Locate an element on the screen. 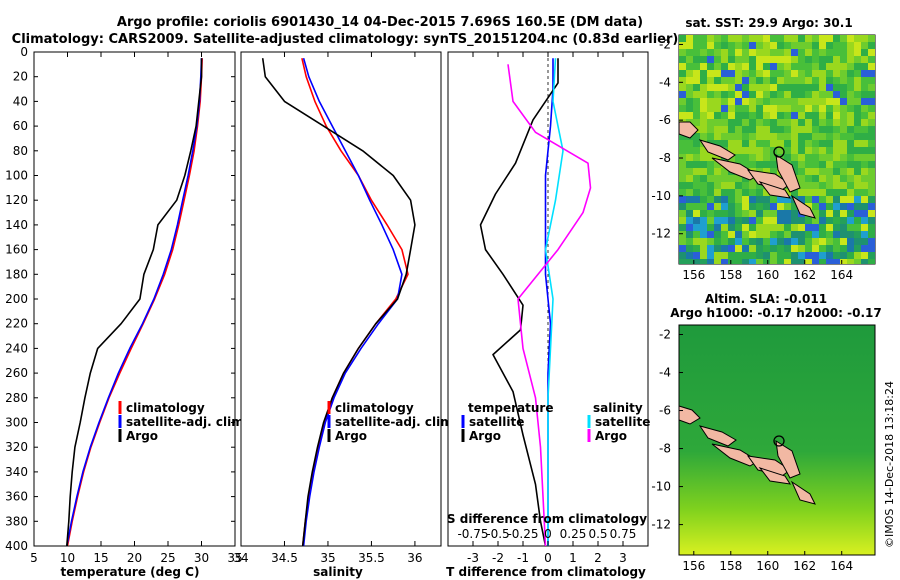  y-tick-label: 320 is located at coordinates (16, 447).